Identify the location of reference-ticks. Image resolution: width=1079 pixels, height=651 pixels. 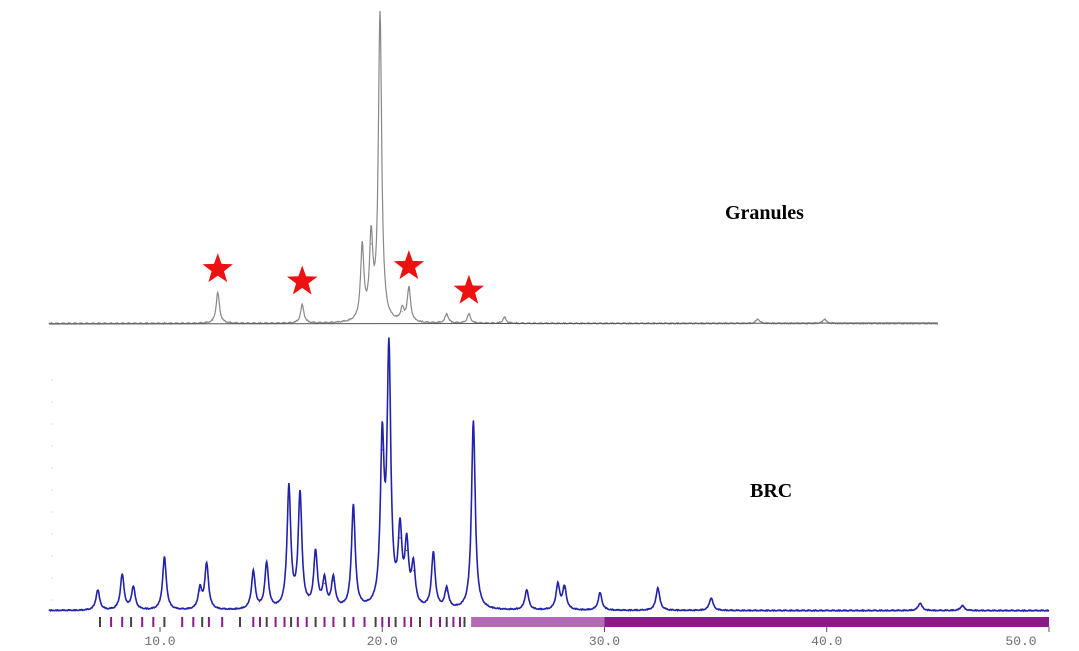
(574, 622).